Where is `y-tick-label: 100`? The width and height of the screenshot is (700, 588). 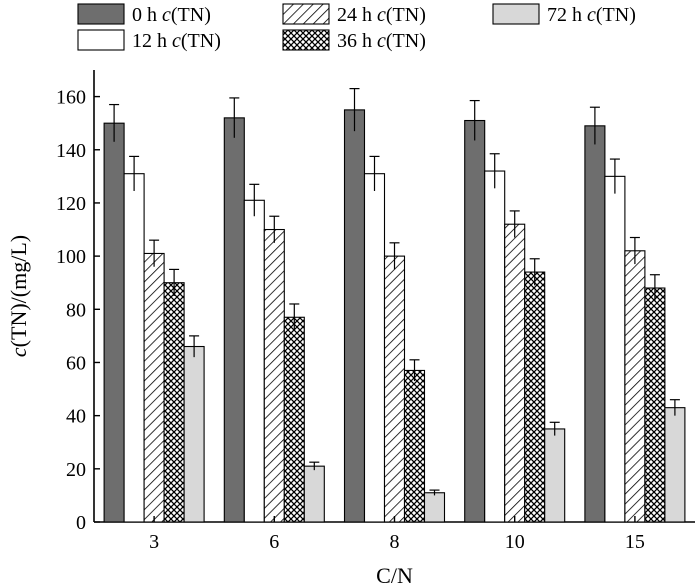
y-tick-label: 100 is located at coordinates (71, 257).